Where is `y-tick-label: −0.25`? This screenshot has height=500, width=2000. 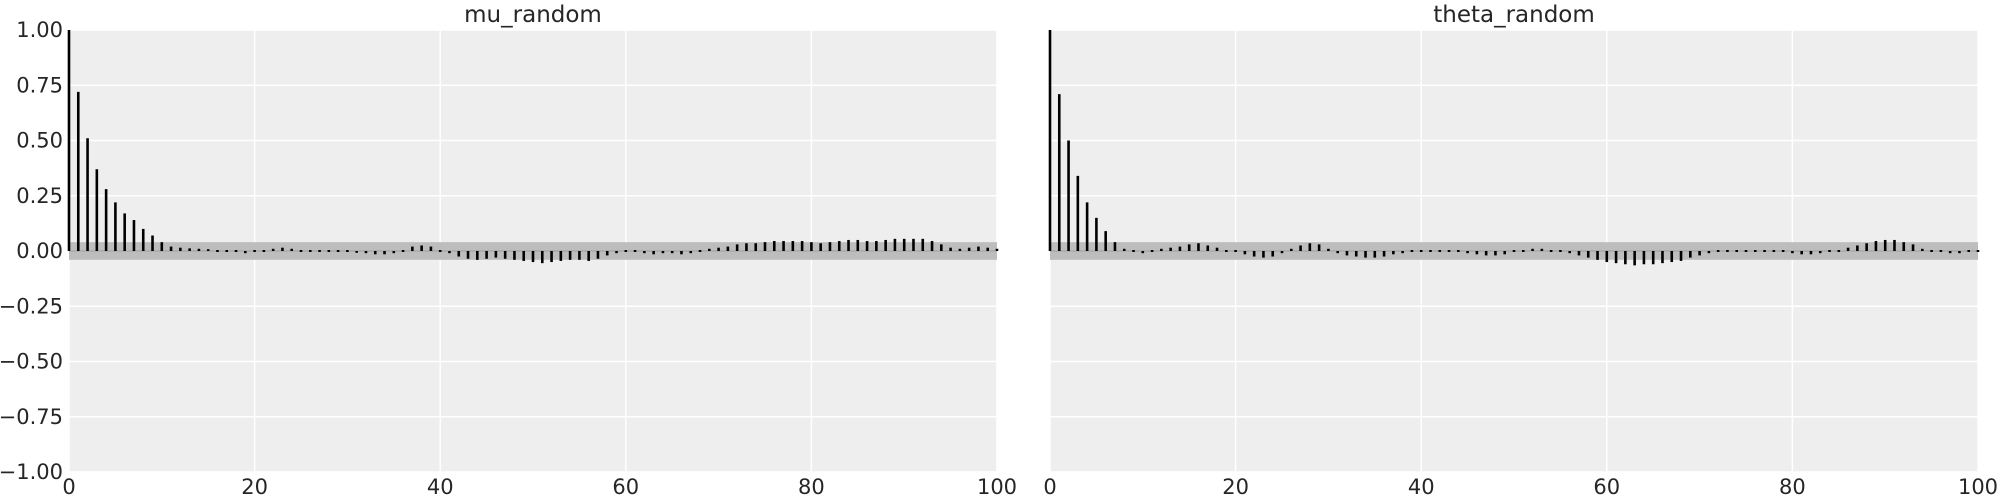 y-tick-label: −0.25 is located at coordinates (31, 306).